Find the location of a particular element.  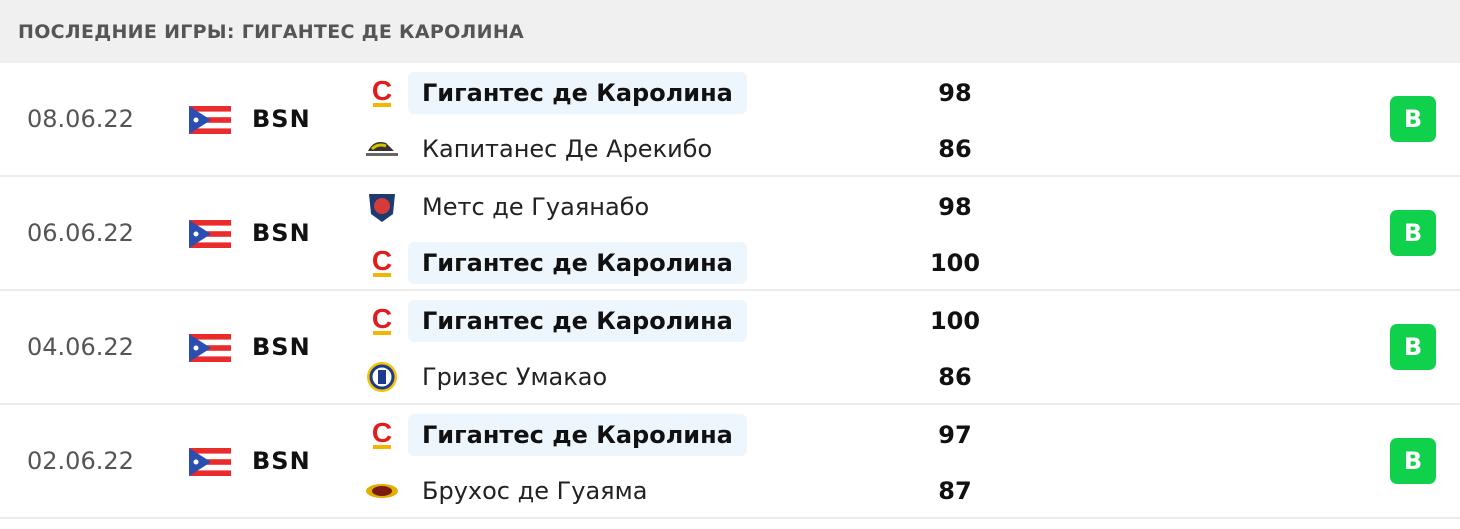

section-title: ПОСЛЕДНИЕ ИГРЫ: ГИГАНТЕС ДЕ КАРОЛИНА is located at coordinates (271, 31).